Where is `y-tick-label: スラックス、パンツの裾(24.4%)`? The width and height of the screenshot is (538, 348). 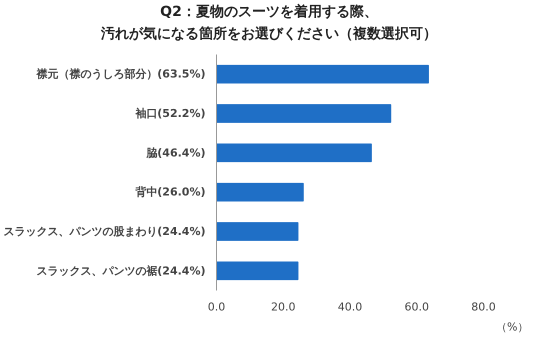 y-tick-label: スラックス、パンツの裾(24.4%) is located at coordinates (121, 271).